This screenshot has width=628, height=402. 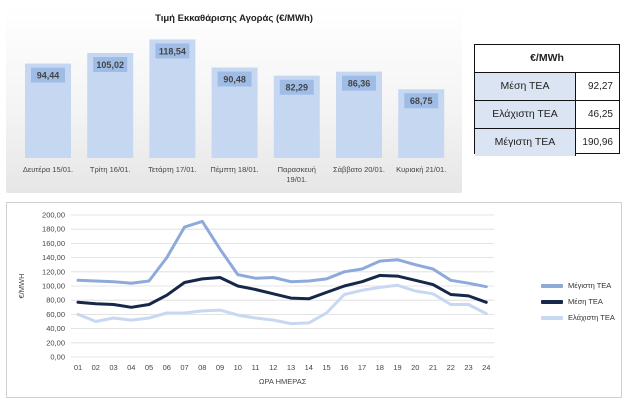 What do you see at coordinates (53, 215) in the screenshot?
I see `y-tick-label: 200,00` at bounding box center [53, 215].